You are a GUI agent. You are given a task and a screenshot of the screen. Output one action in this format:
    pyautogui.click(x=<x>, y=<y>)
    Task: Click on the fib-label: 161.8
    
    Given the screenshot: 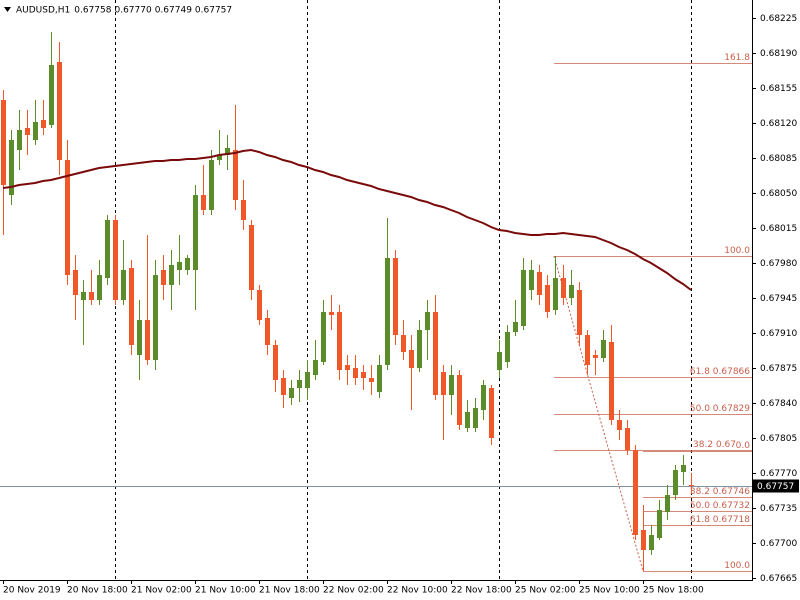 What is the action you would take?
    pyautogui.click(x=737, y=58)
    